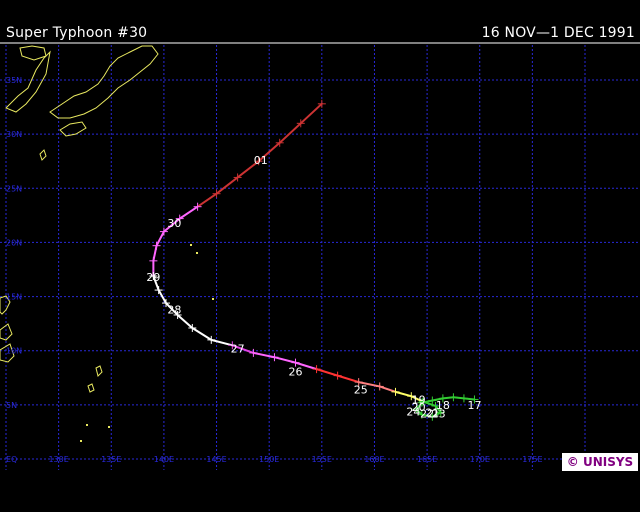 This screenshot has height=512, width=640. I want to click on day-label: 18, so click(443, 405).